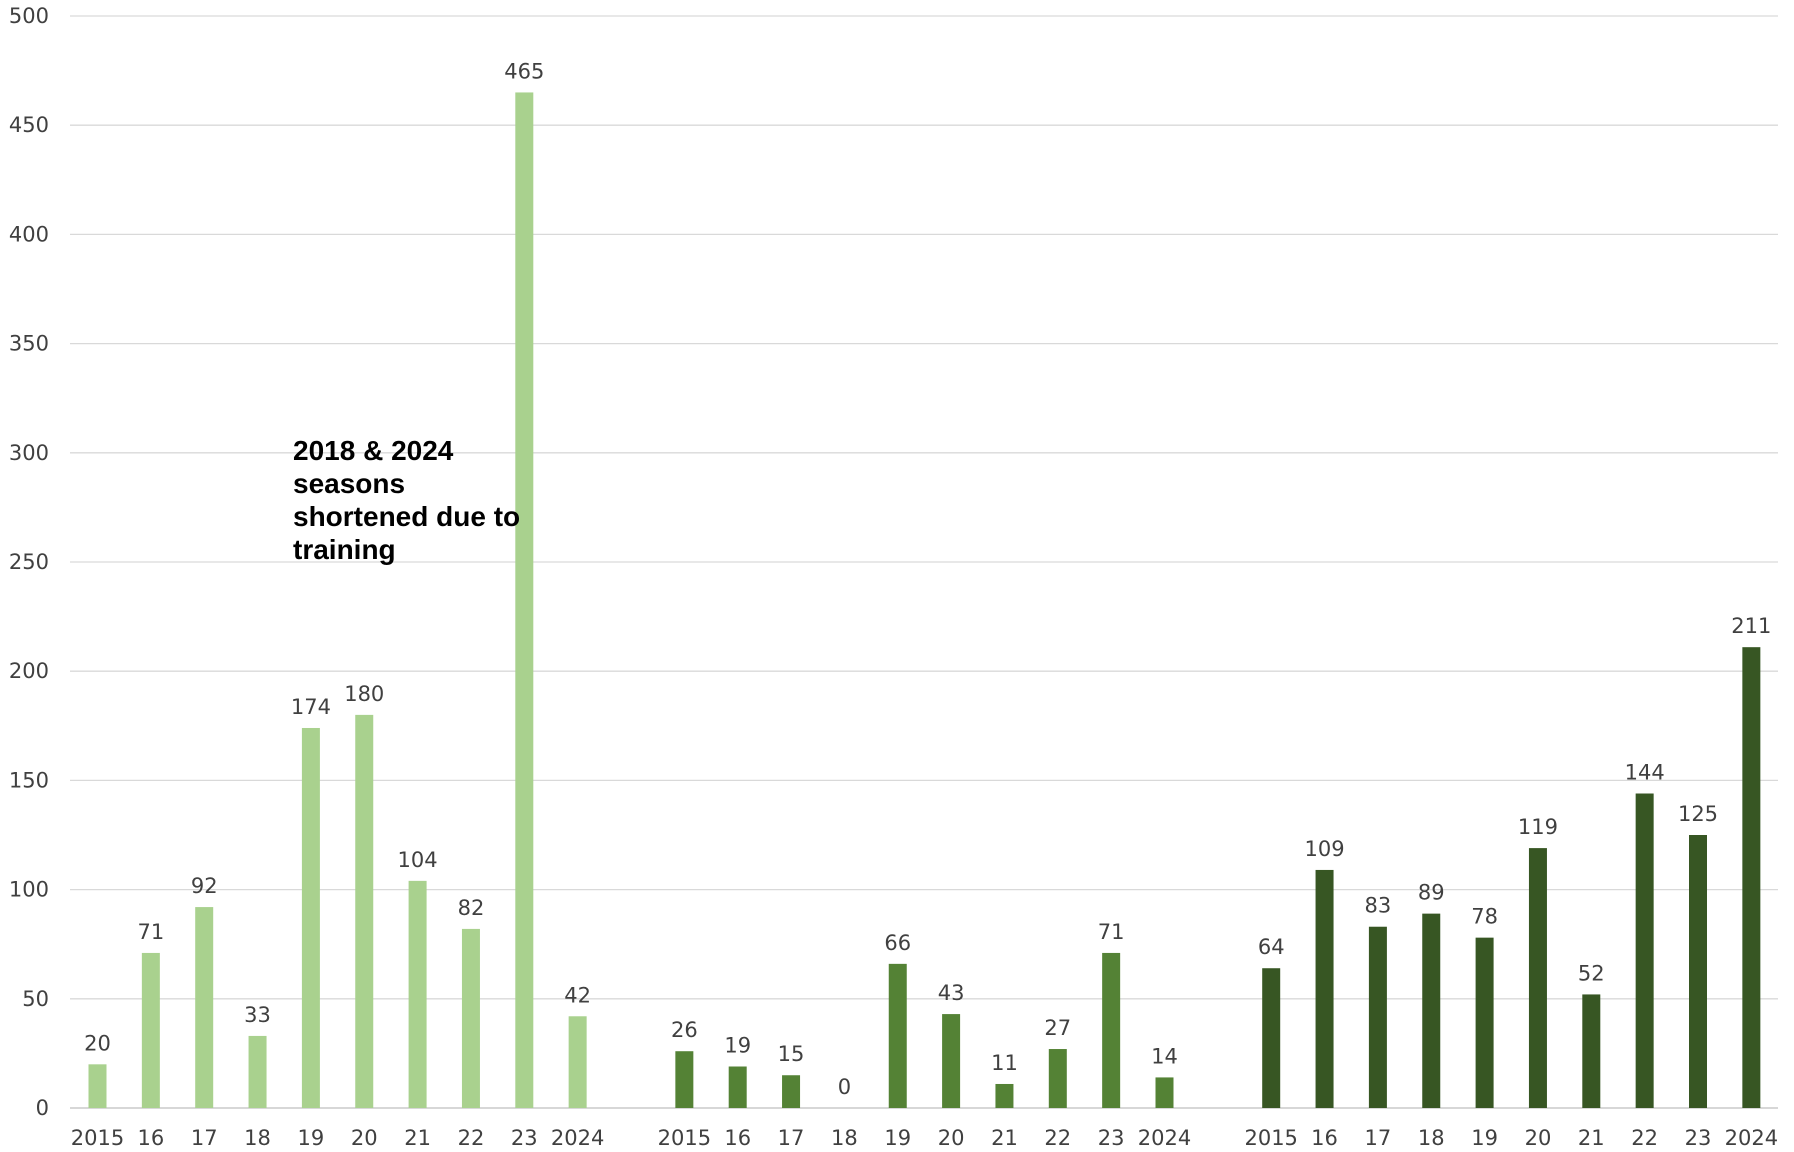 The width and height of the screenshot is (1794, 1152). Describe the element at coordinates (97, 1043) in the screenshot. I see `data-label: 20` at that location.